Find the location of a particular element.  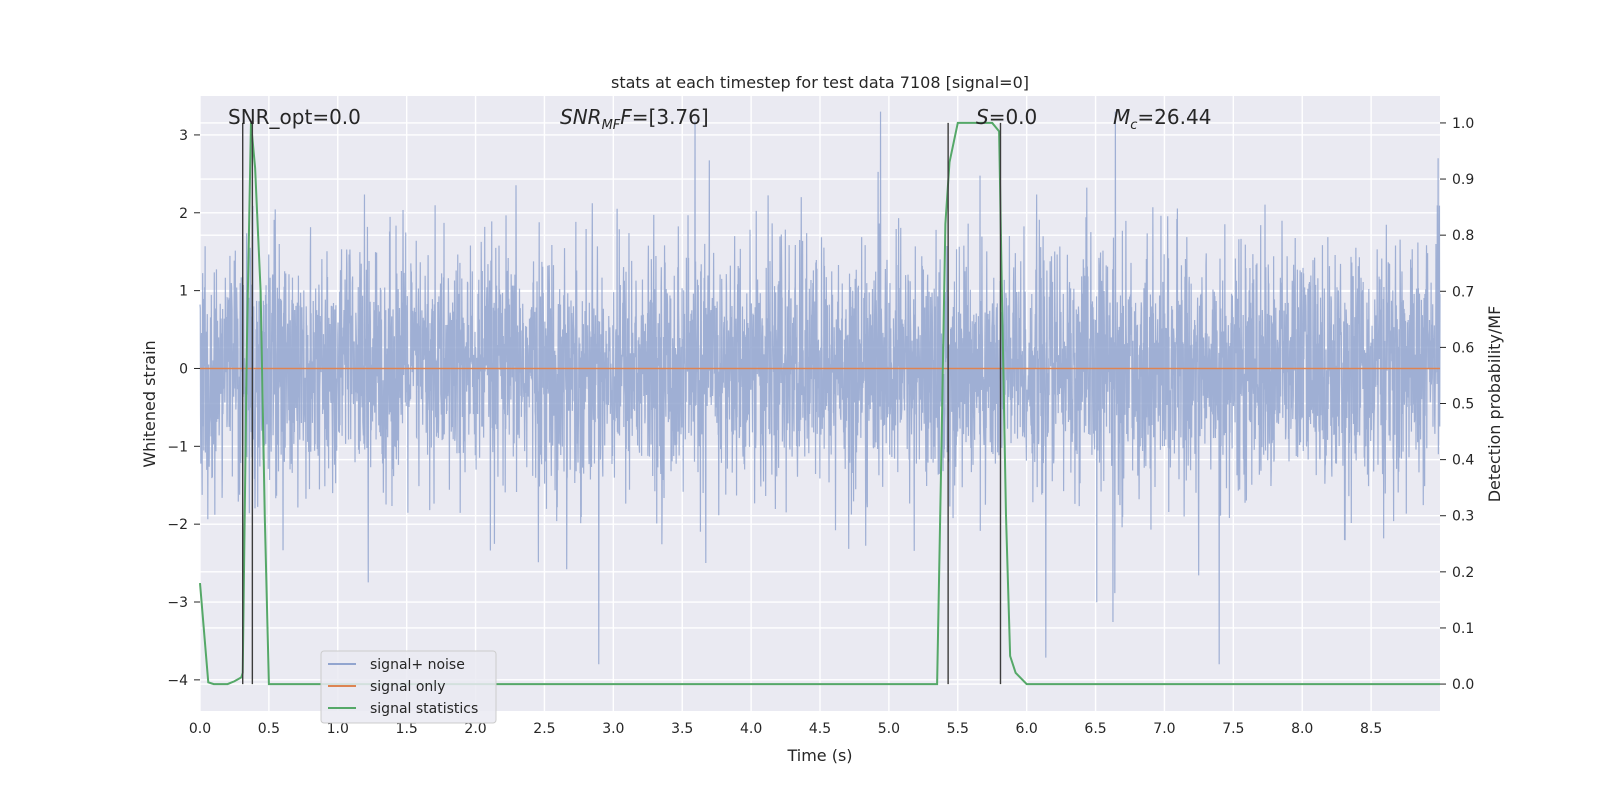

y-tick-label: 0 is located at coordinates (183, 369).